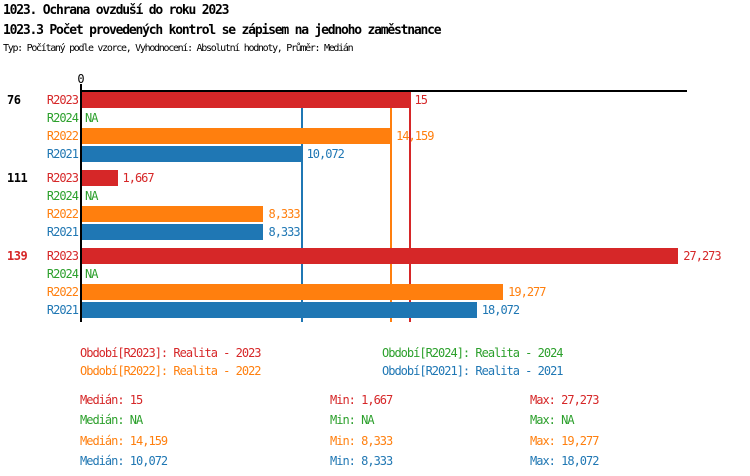  Describe the element at coordinates (91, 118) in the screenshot. I see `value-label-76-r2024: NA` at that location.